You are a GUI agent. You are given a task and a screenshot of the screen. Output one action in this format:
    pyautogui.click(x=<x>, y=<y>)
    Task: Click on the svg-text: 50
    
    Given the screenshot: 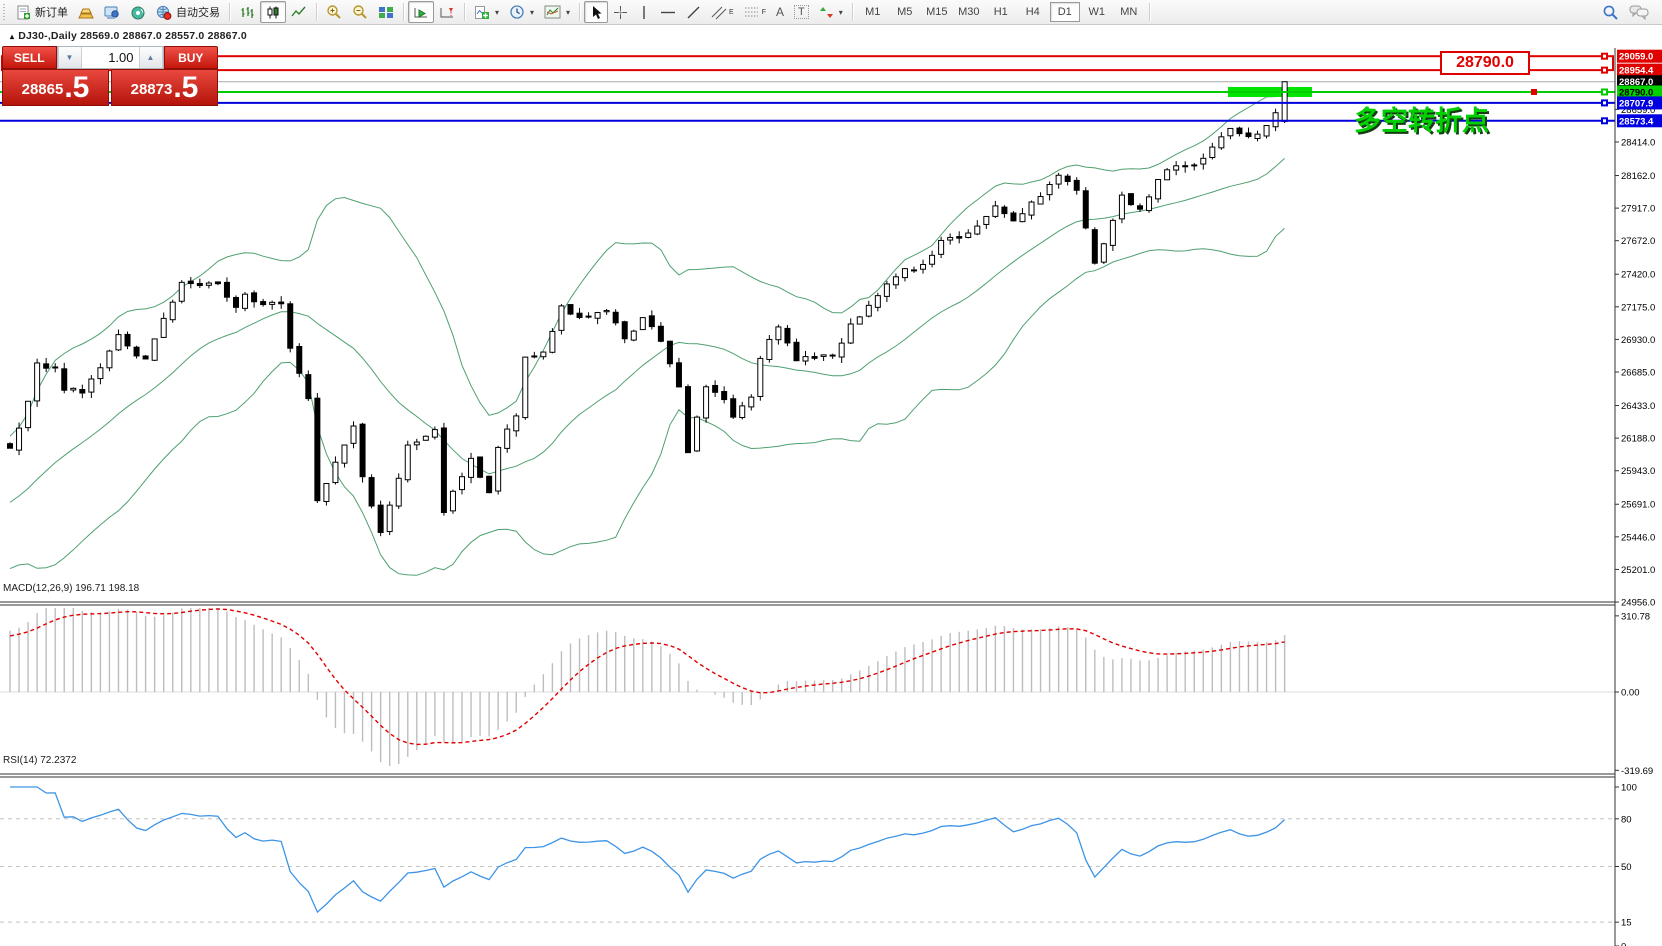 What is the action you would take?
    pyautogui.click(x=1626, y=867)
    